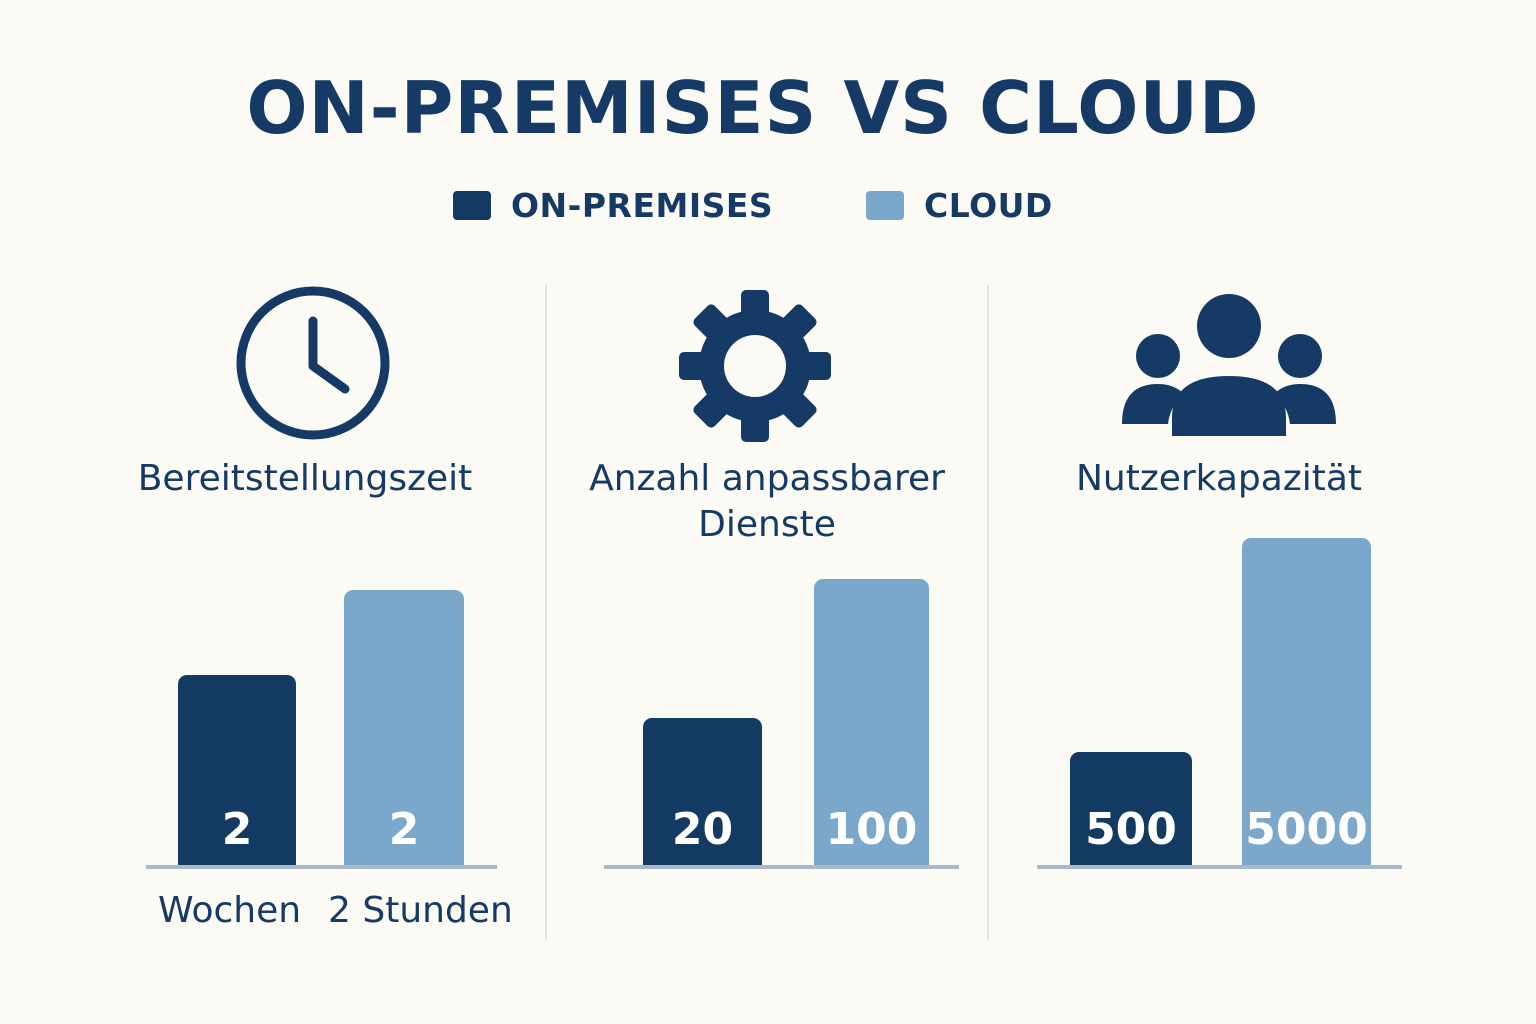  Describe the element at coordinates (1306, 829) in the screenshot. I see `bar-value-label: 5000` at that location.